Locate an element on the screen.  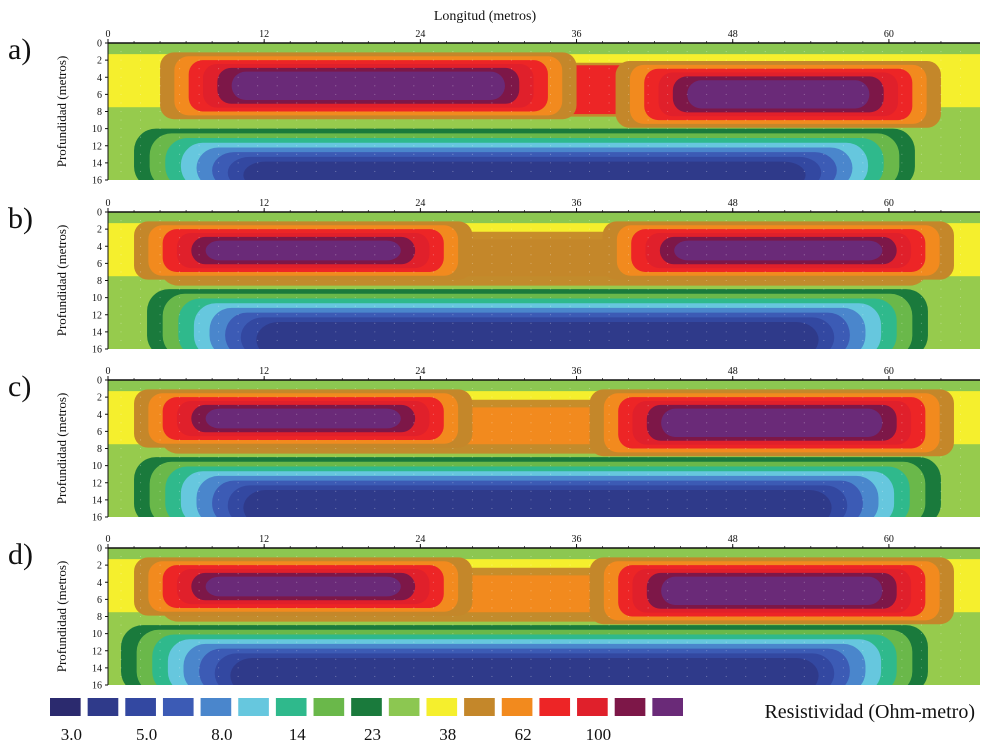
colorbar-label: 38 is located at coordinates (447, 734).